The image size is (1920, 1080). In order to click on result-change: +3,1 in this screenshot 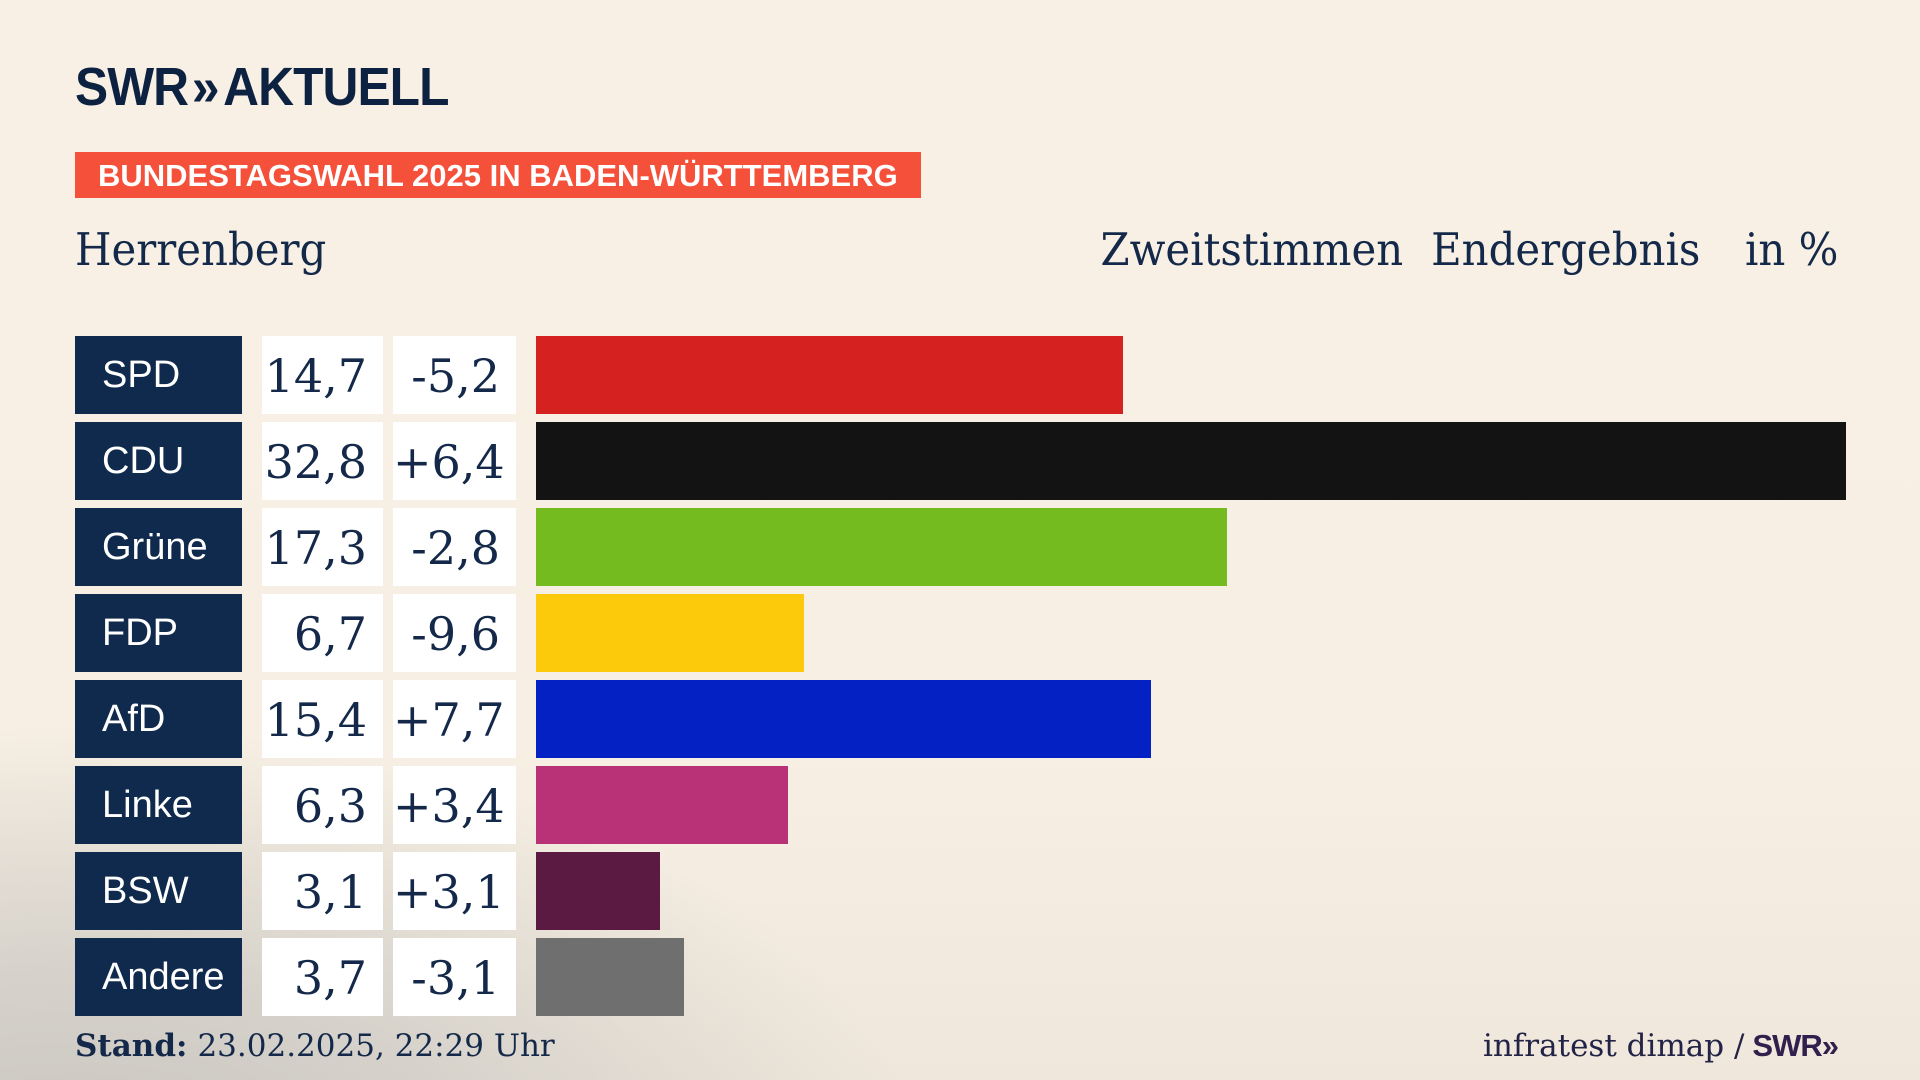, I will do `click(454, 891)`.